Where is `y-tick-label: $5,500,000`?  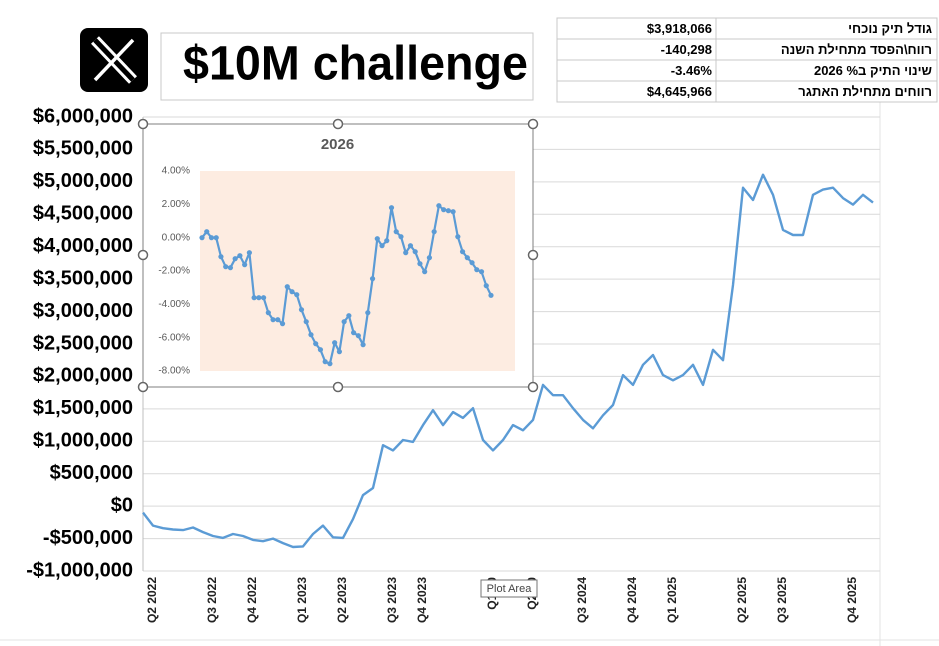
y-tick-label: $5,500,000 is located at coordinates (83, 149).